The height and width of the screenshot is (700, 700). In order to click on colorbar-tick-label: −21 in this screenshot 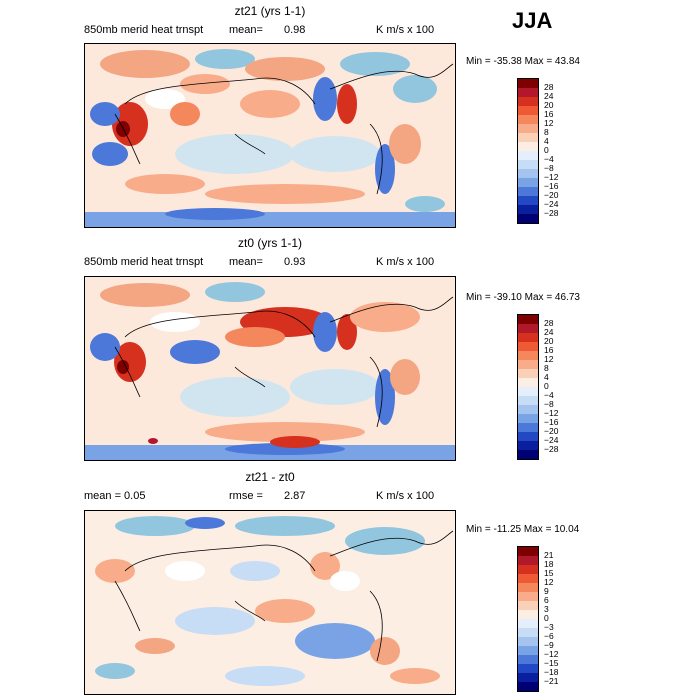, I will do `click(551, 681)`.